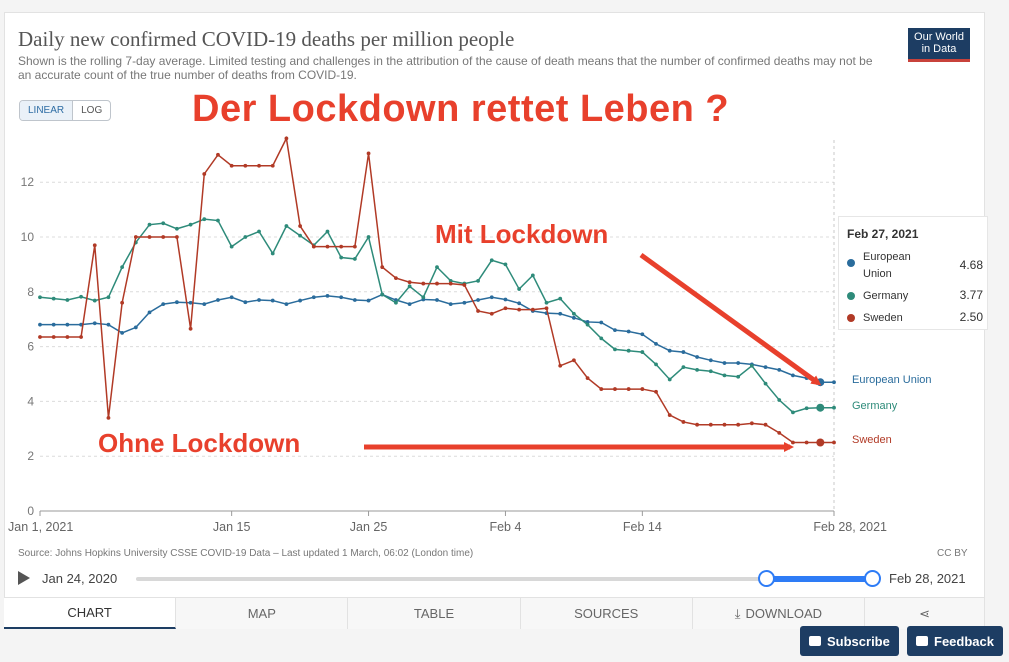 This screenshot has width=1009, height=662. I want to click on tab-download-label: DOWNLOAD, so click(784, 613).